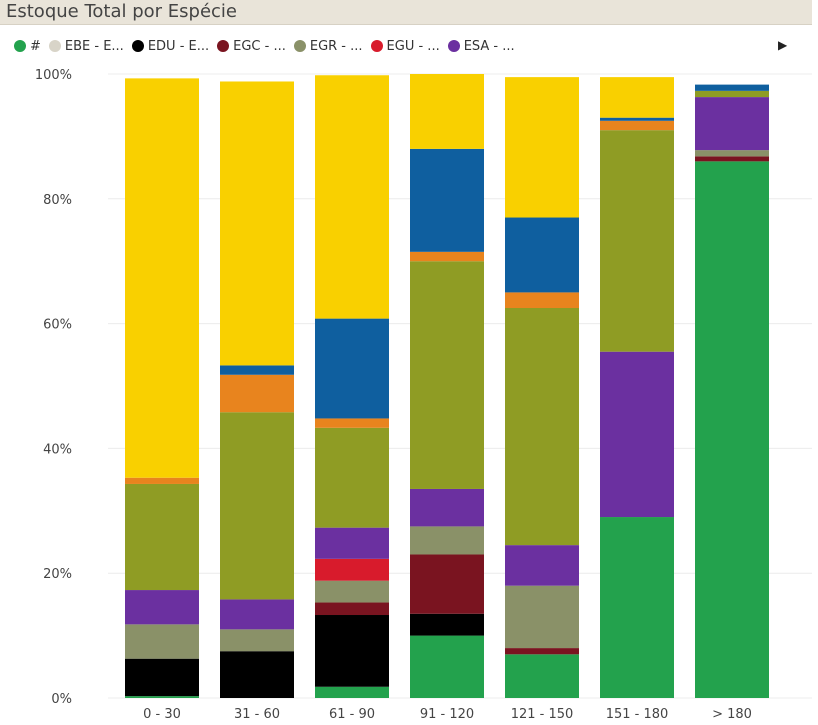 The width and height of the screenshot is (818, 725). I want to click on y-tick-label: 20%, so click(57, 574).